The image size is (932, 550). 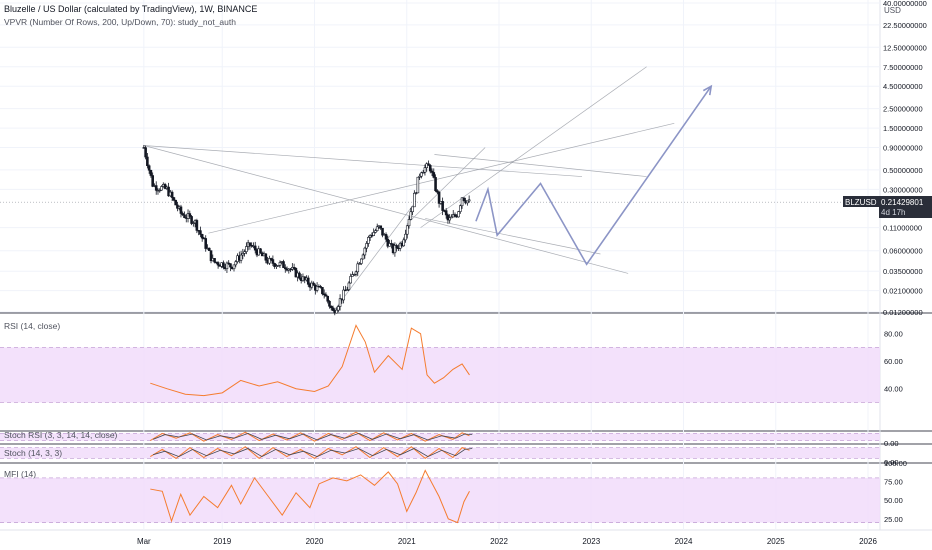 What do you see at coordinates (315, 541) in the screenshot?
I see `x-tick-label: 2020` at bounding box center [315, 541].